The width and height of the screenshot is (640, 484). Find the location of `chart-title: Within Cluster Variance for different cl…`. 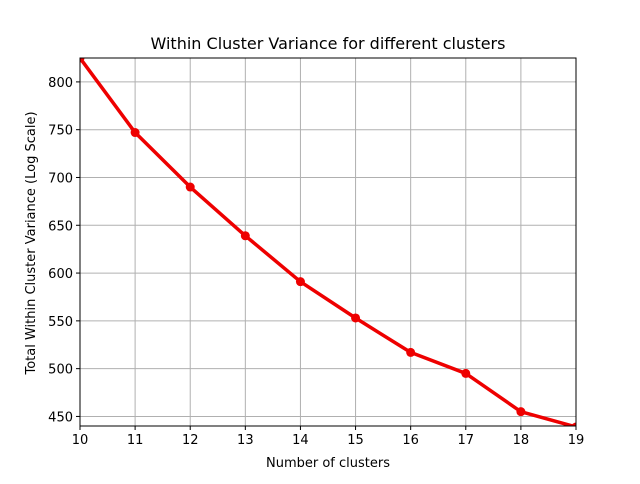

chart-title: Within Cluster Variance for different cl… is located at coordinates (328, 43).